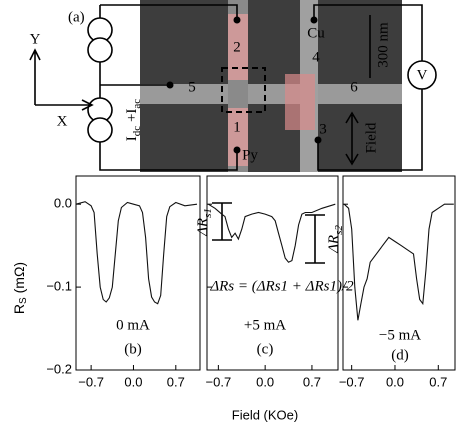  Describe the element at coordinates (63, 203) in the screenshot. I see `y-tick-label: 0.0` at that location.